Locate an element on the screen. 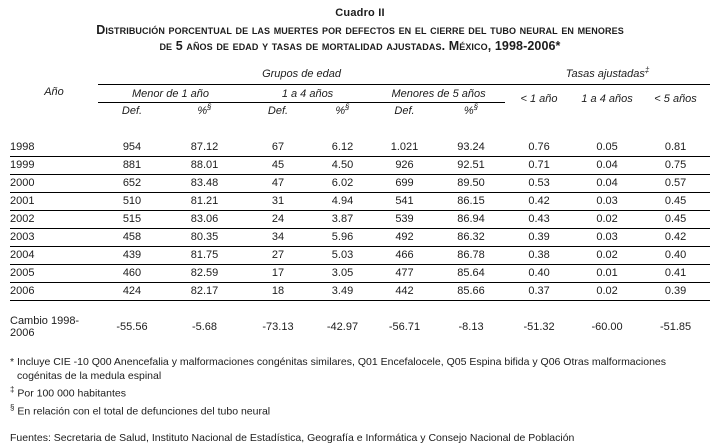  header-rate-under-1: < 1 año is located at coordinates (539, 98).